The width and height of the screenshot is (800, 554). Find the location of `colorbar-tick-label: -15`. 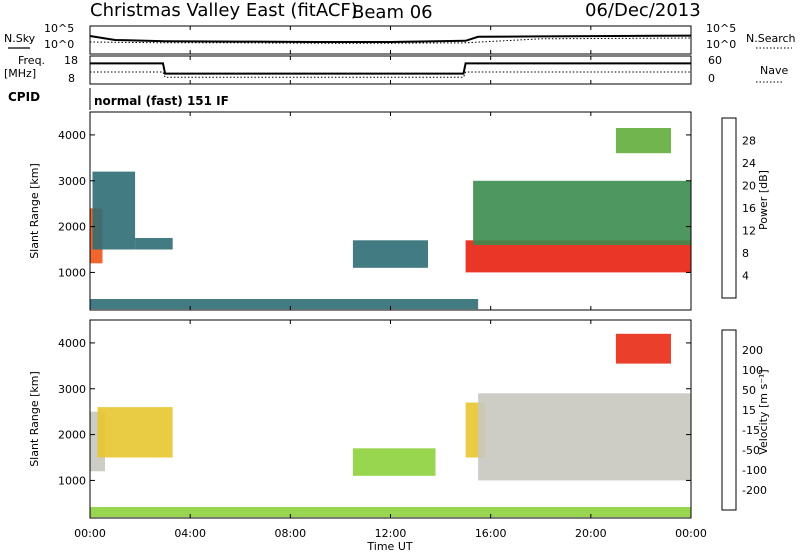

colorbar-tick-label: -15 is located at coordinates (751, 430).